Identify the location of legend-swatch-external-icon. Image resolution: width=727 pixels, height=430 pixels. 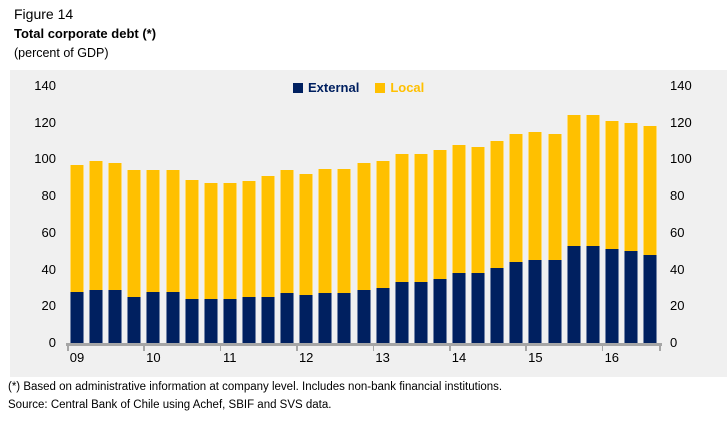
(298, 87).